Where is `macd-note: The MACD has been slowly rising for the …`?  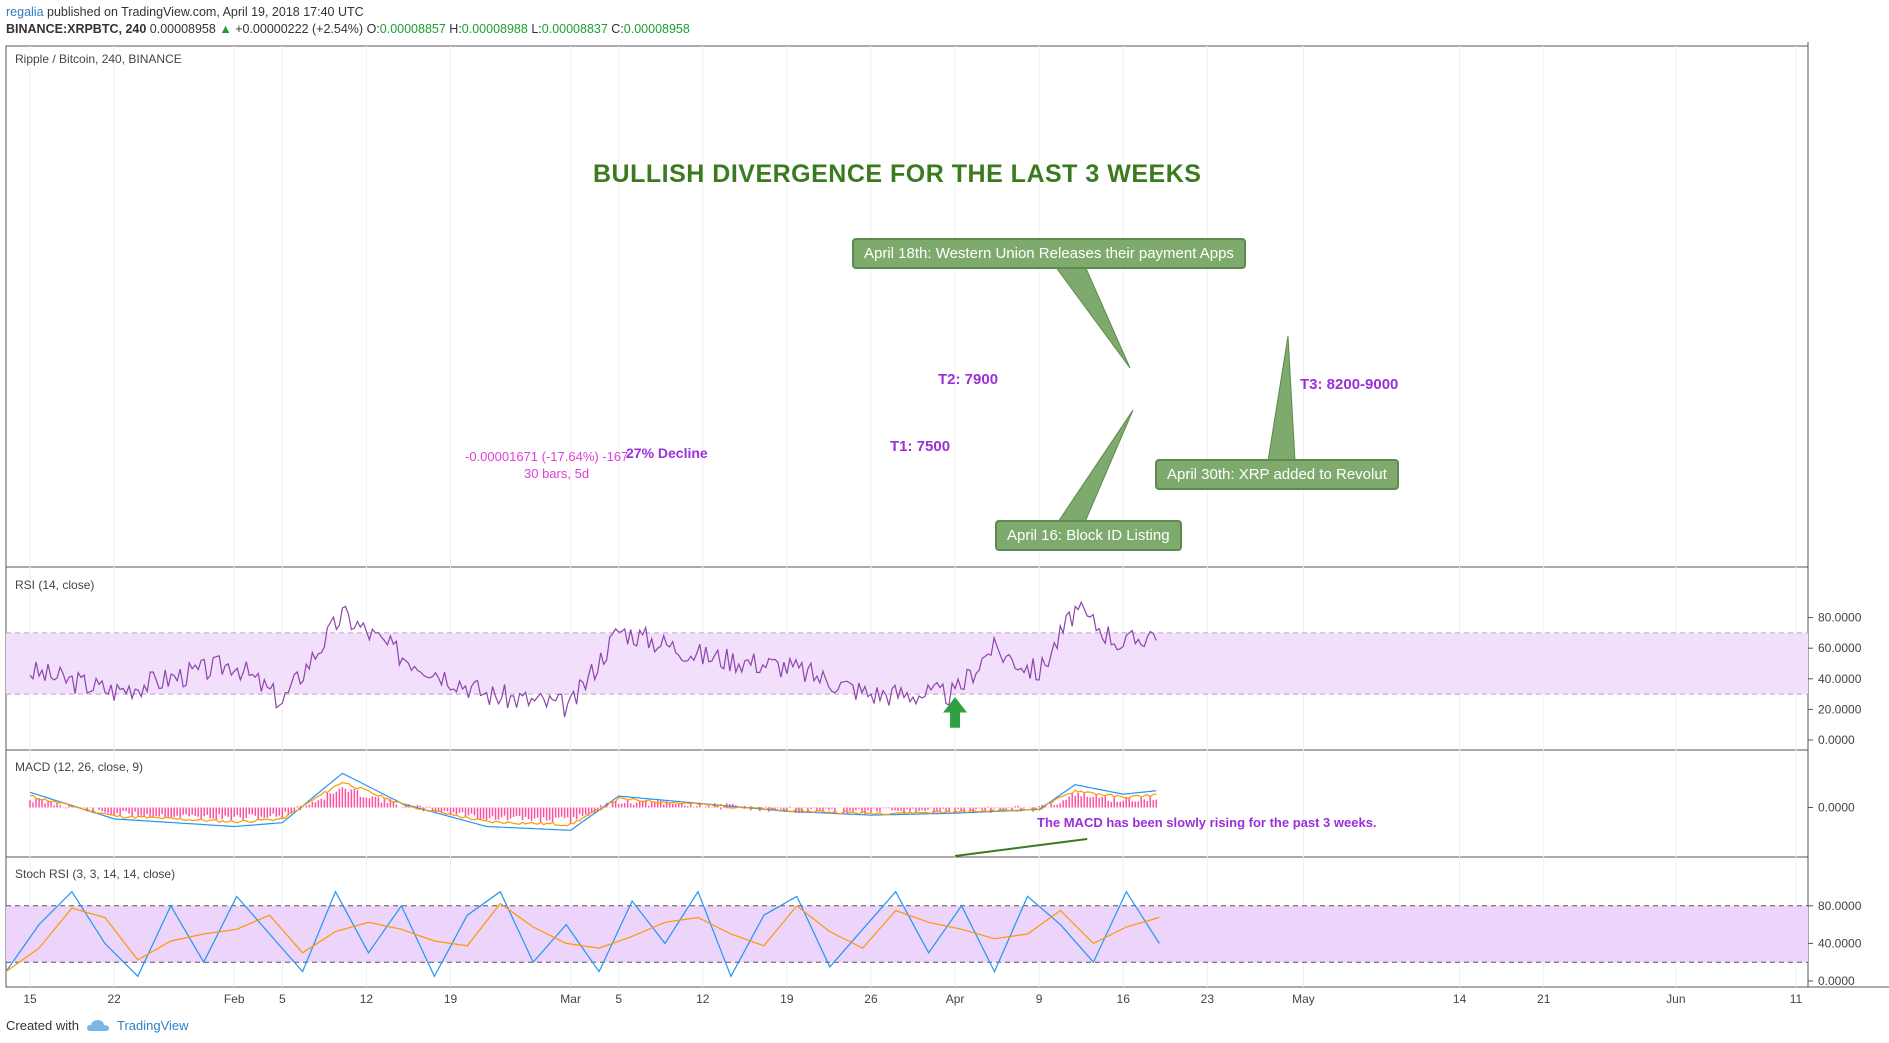 macd-note: The MACD has been slowly rising for the … is located at coordinates (1207, 822).